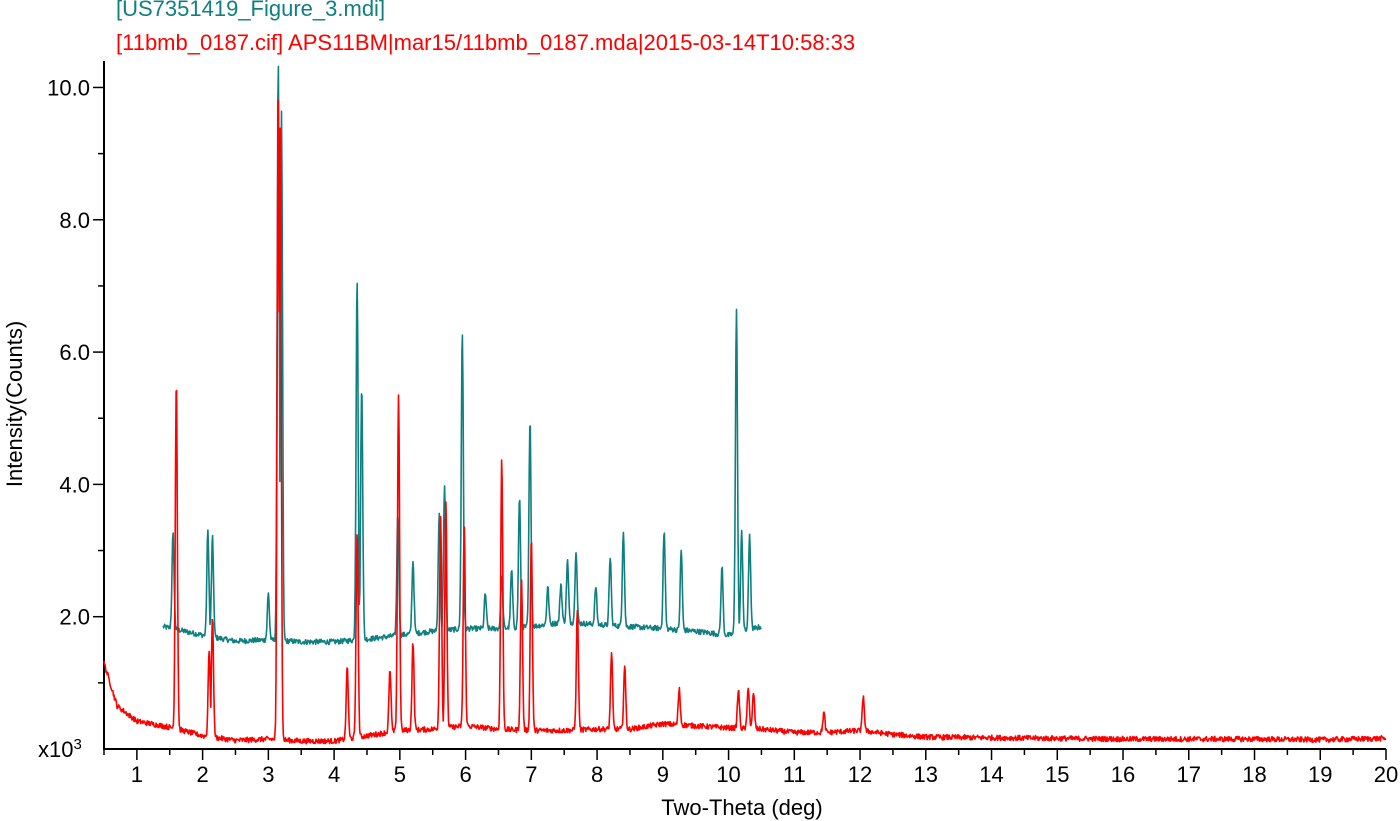  Describe the element at coordinates (400, 774) in the screenshot. I see `x-tick-label: 5` at that location.